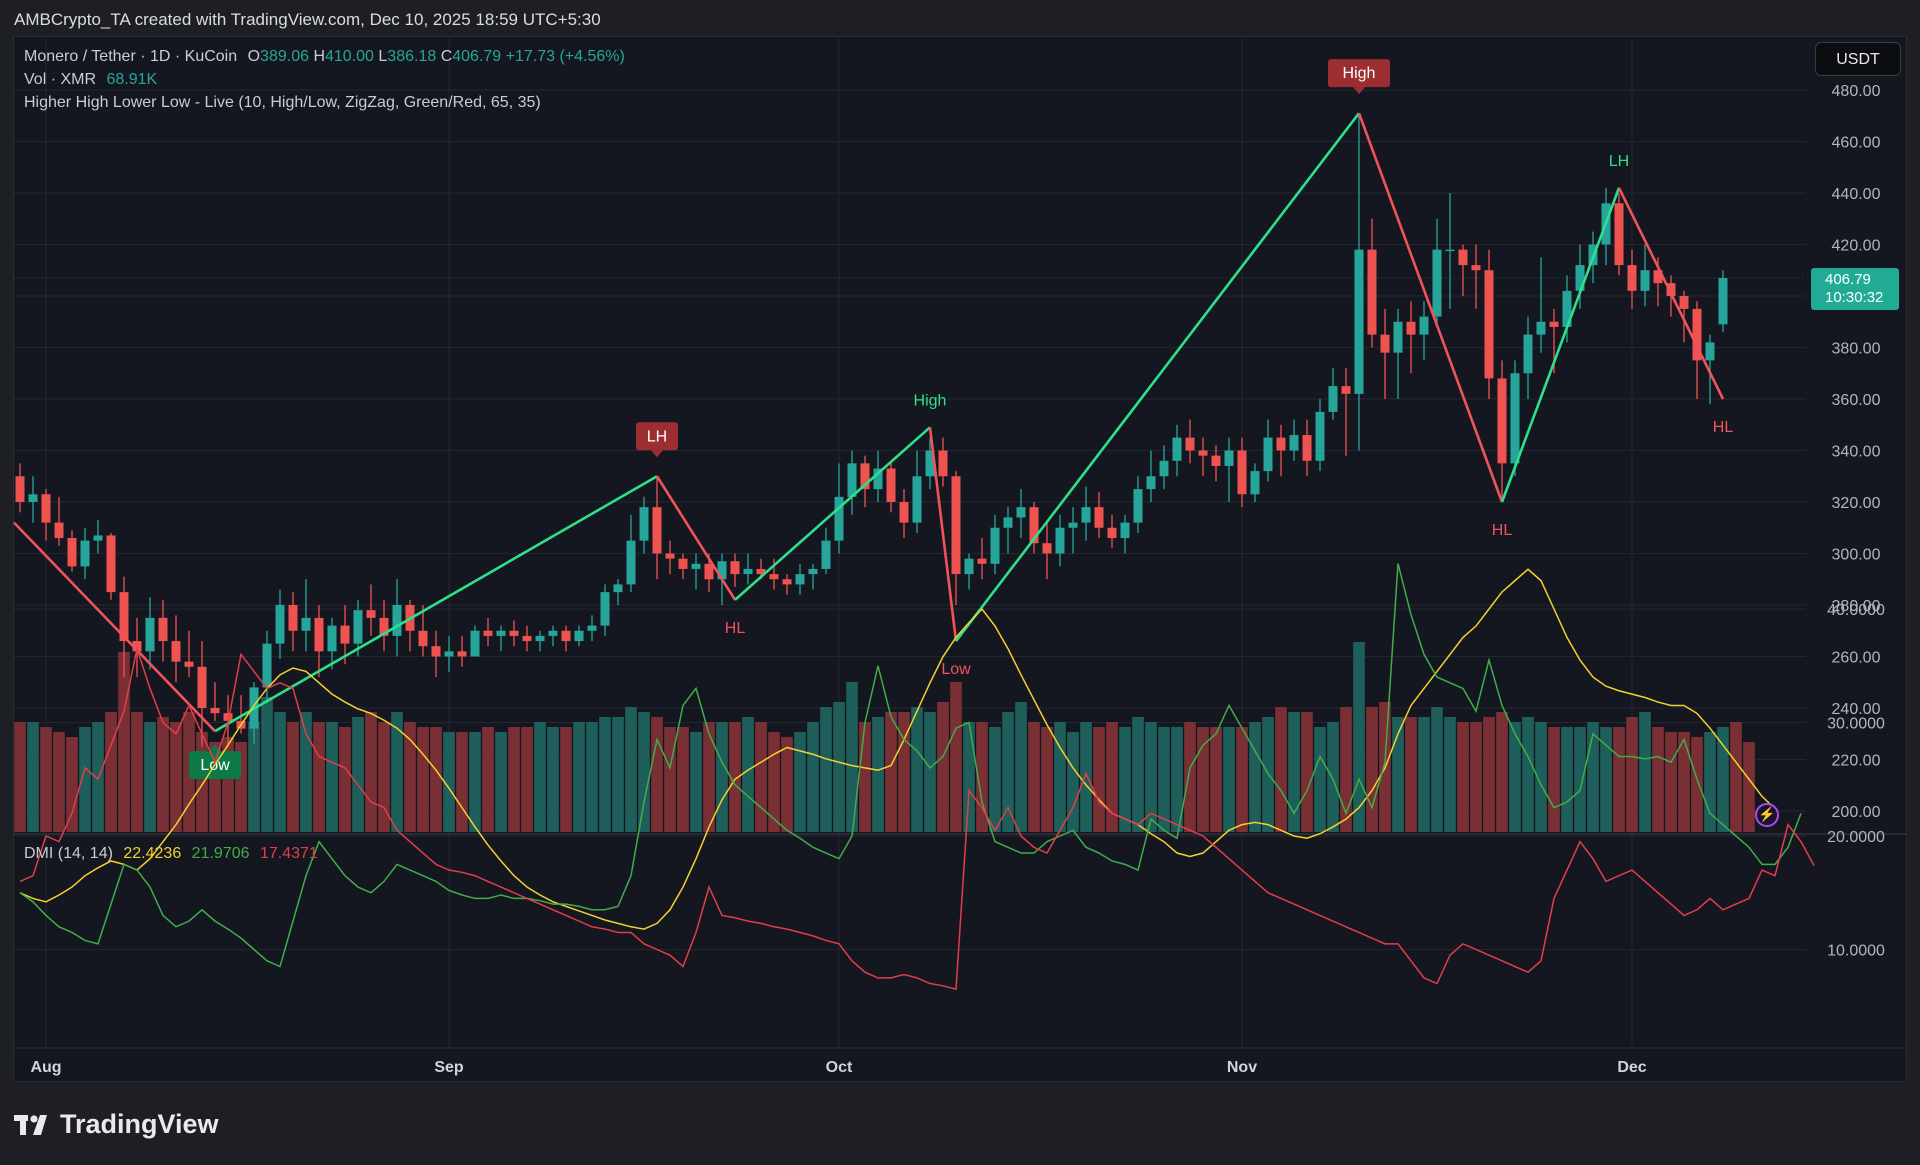  What do you see at coordinates (35, 1128) in the screenshot?
I see `tradingview-logo-icon` at bounding box center [35, 1128].